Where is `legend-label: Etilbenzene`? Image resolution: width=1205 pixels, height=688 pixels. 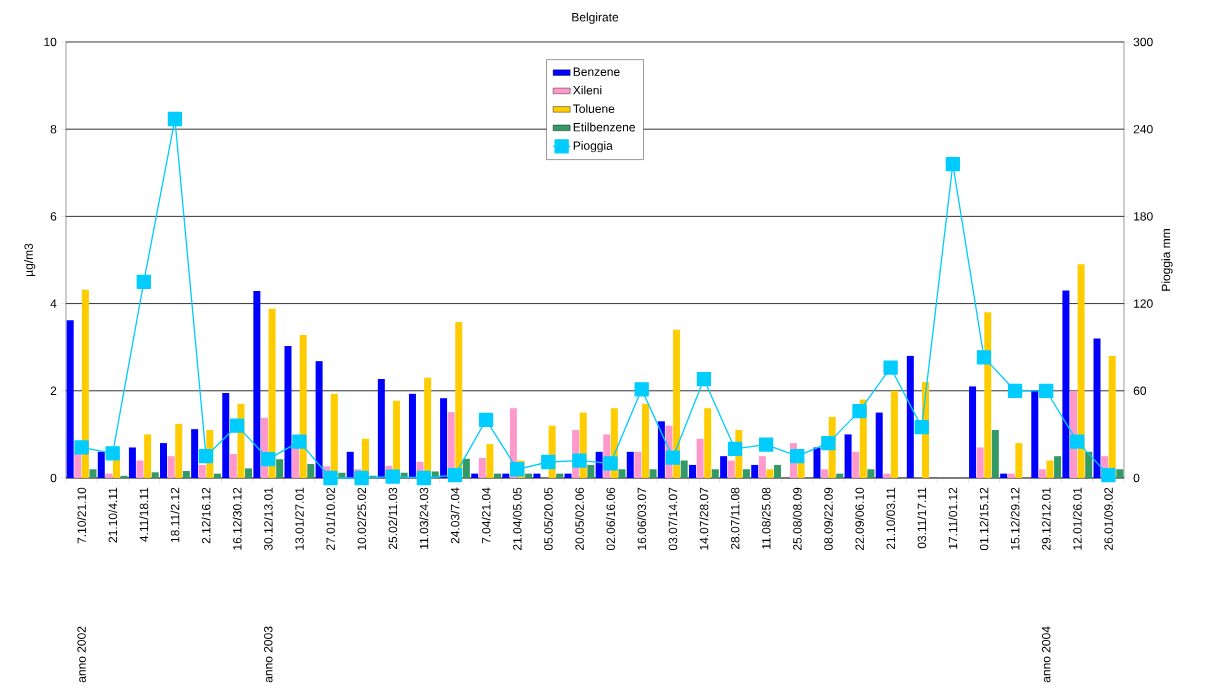
legend-label: Etilbenzene is located at coordinates (604, 127).